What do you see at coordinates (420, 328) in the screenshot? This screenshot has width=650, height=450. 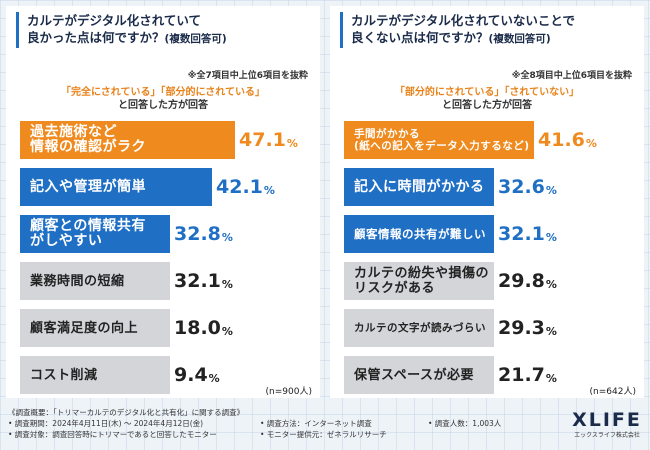 I see `bar-label: カルテの文字が読みづらい` at bounding box center [420, 328].